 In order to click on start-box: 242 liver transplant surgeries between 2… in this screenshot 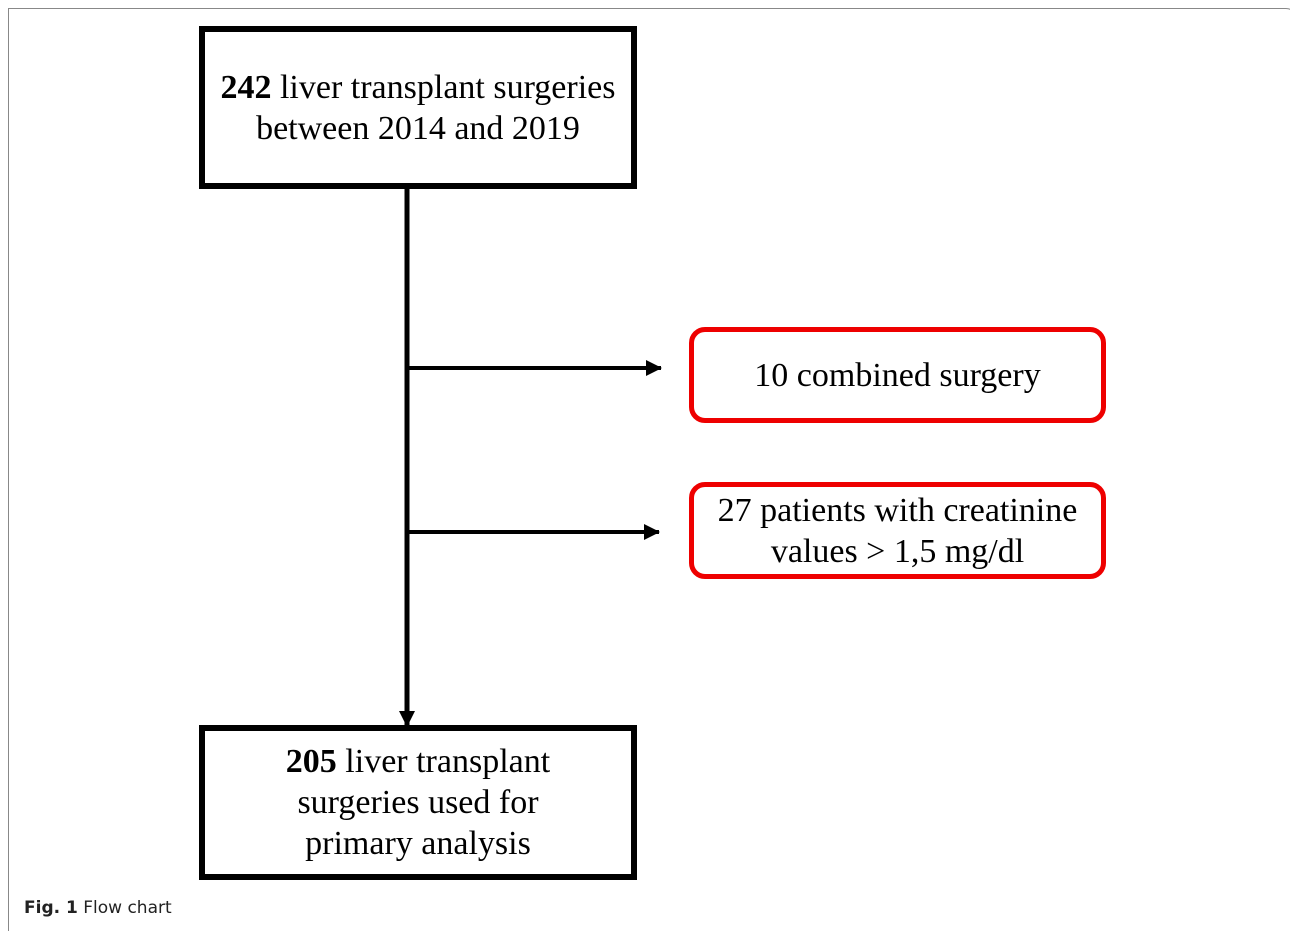, I will do `click(418, 107)`.